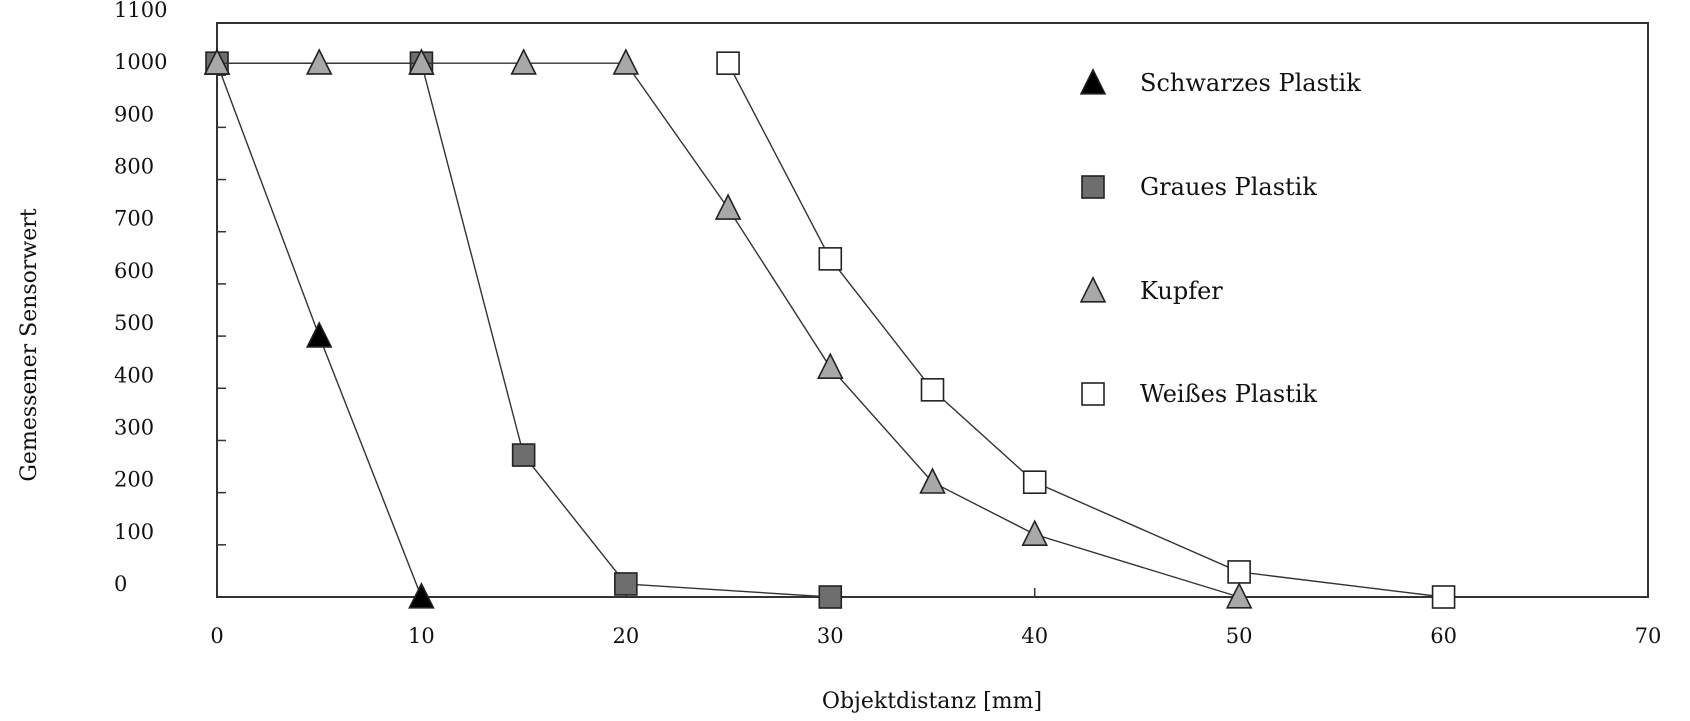 This screenshot has height=721, width=1690. I want to click on y-tick-label: 700, so click(134, 219).